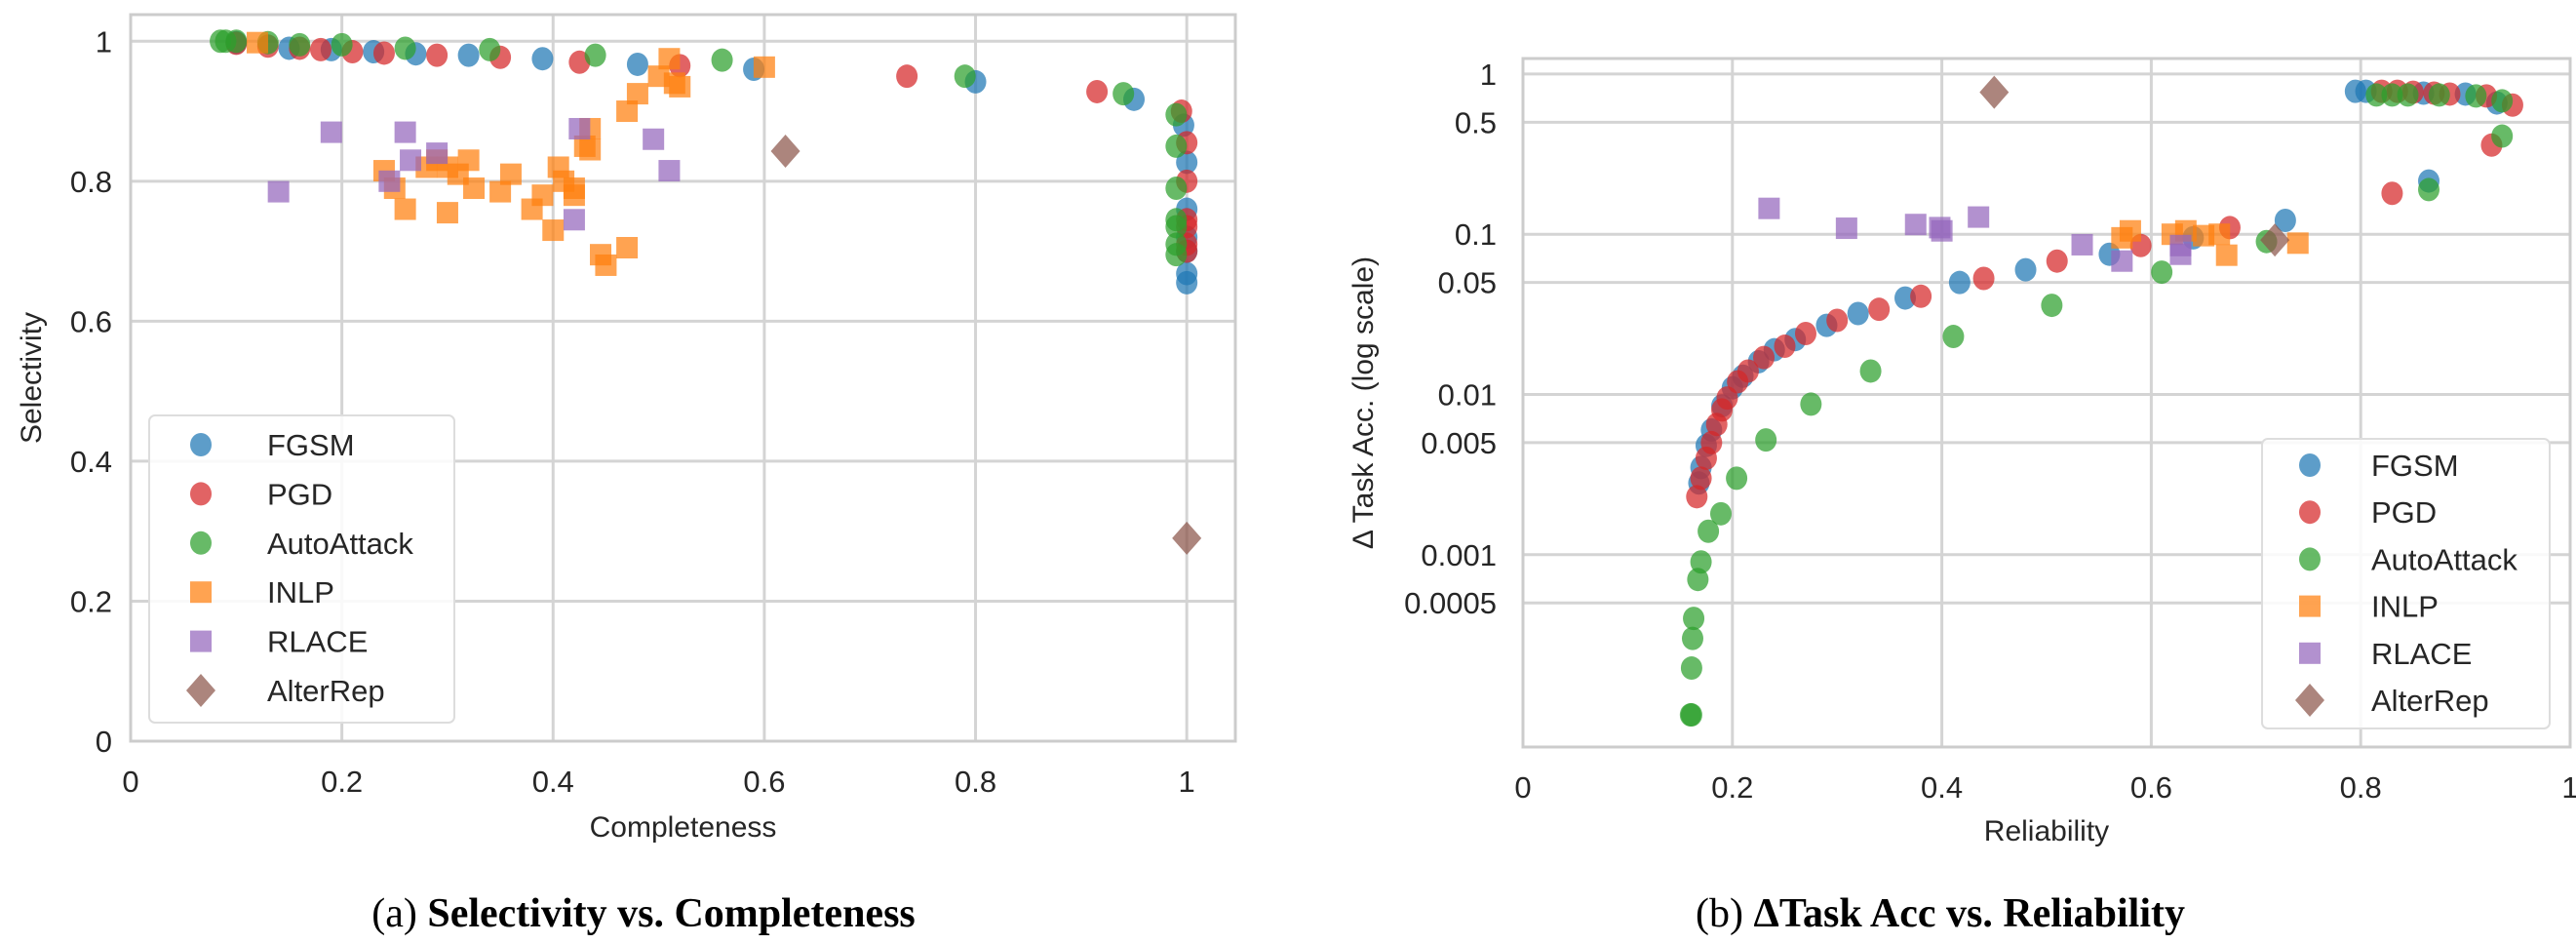 The image size is (2576, 944). I want to click on x-tick-label: 0, so click(1522, 787).